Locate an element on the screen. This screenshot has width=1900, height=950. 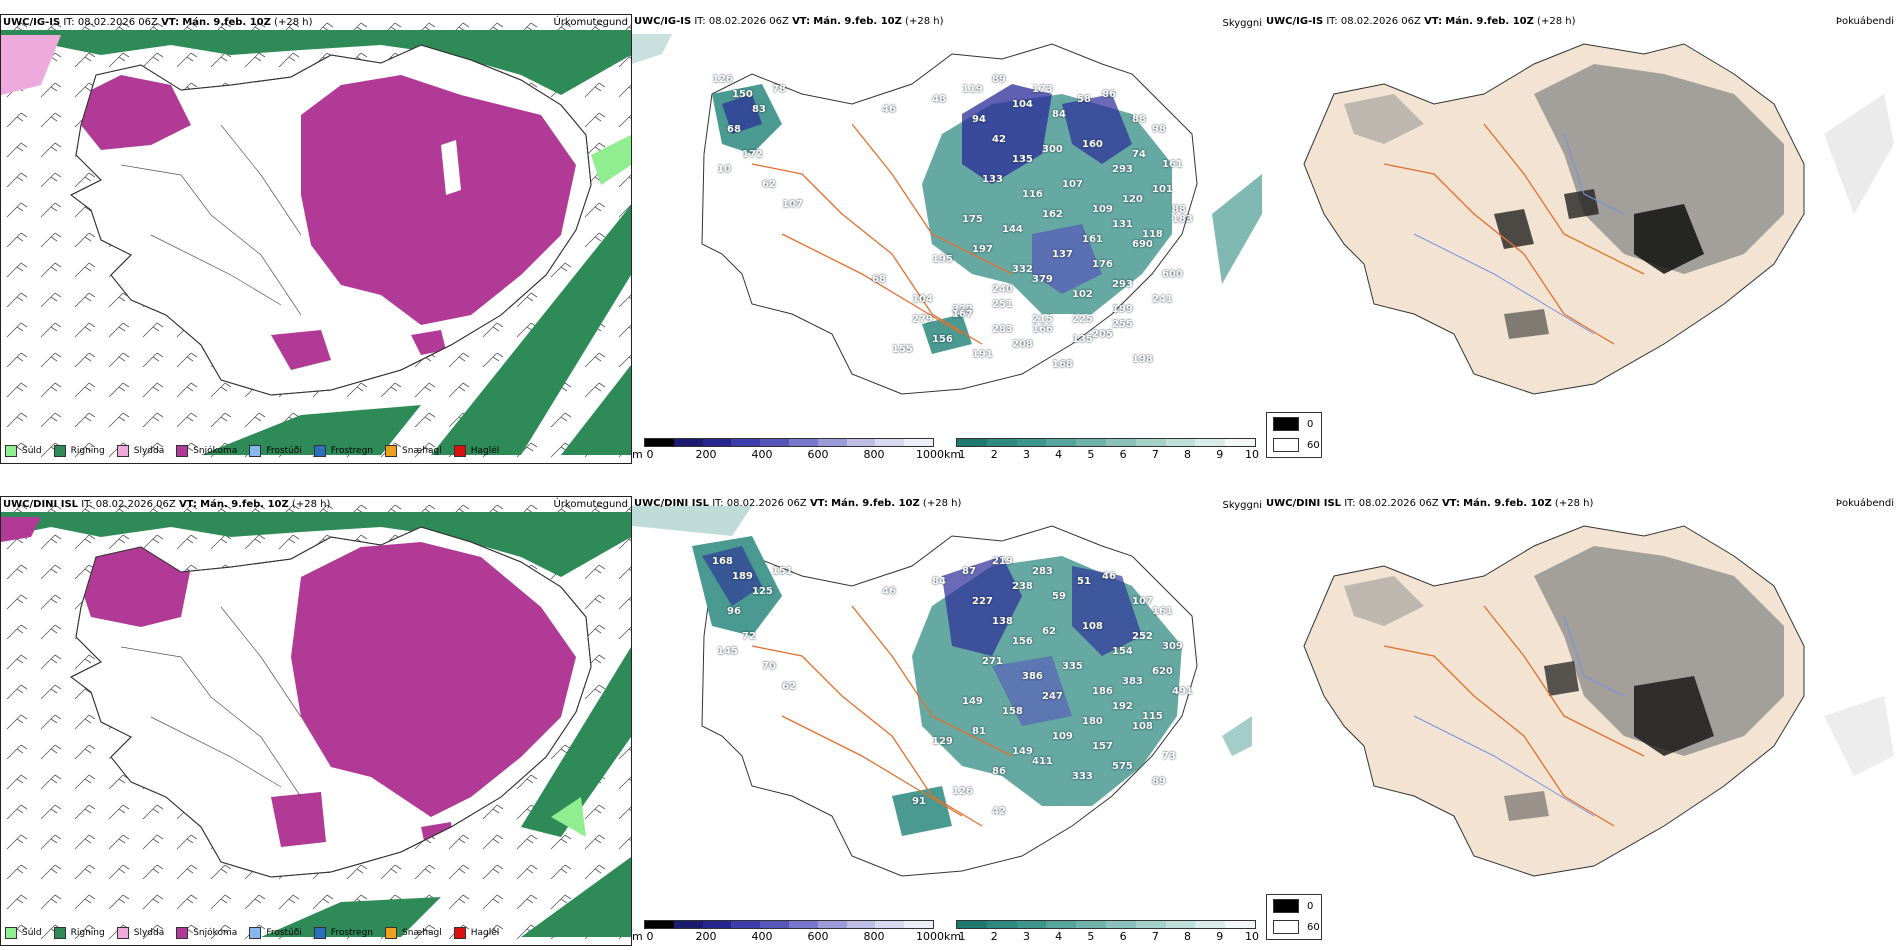
visibility-value-label: 115 is located at coordinates (1152, 716).